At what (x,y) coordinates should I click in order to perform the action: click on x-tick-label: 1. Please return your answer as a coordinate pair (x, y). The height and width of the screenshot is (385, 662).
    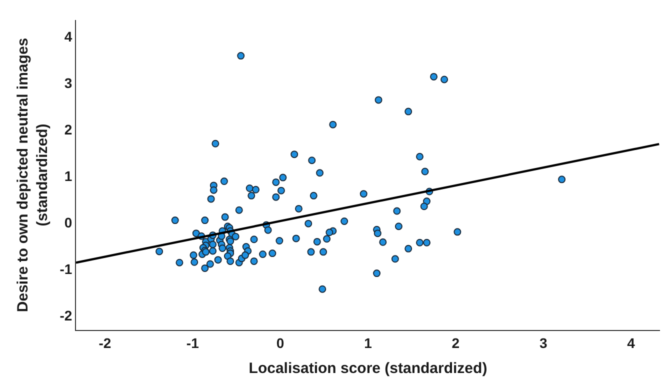
    Looking at the image, I should click on (368, 342).